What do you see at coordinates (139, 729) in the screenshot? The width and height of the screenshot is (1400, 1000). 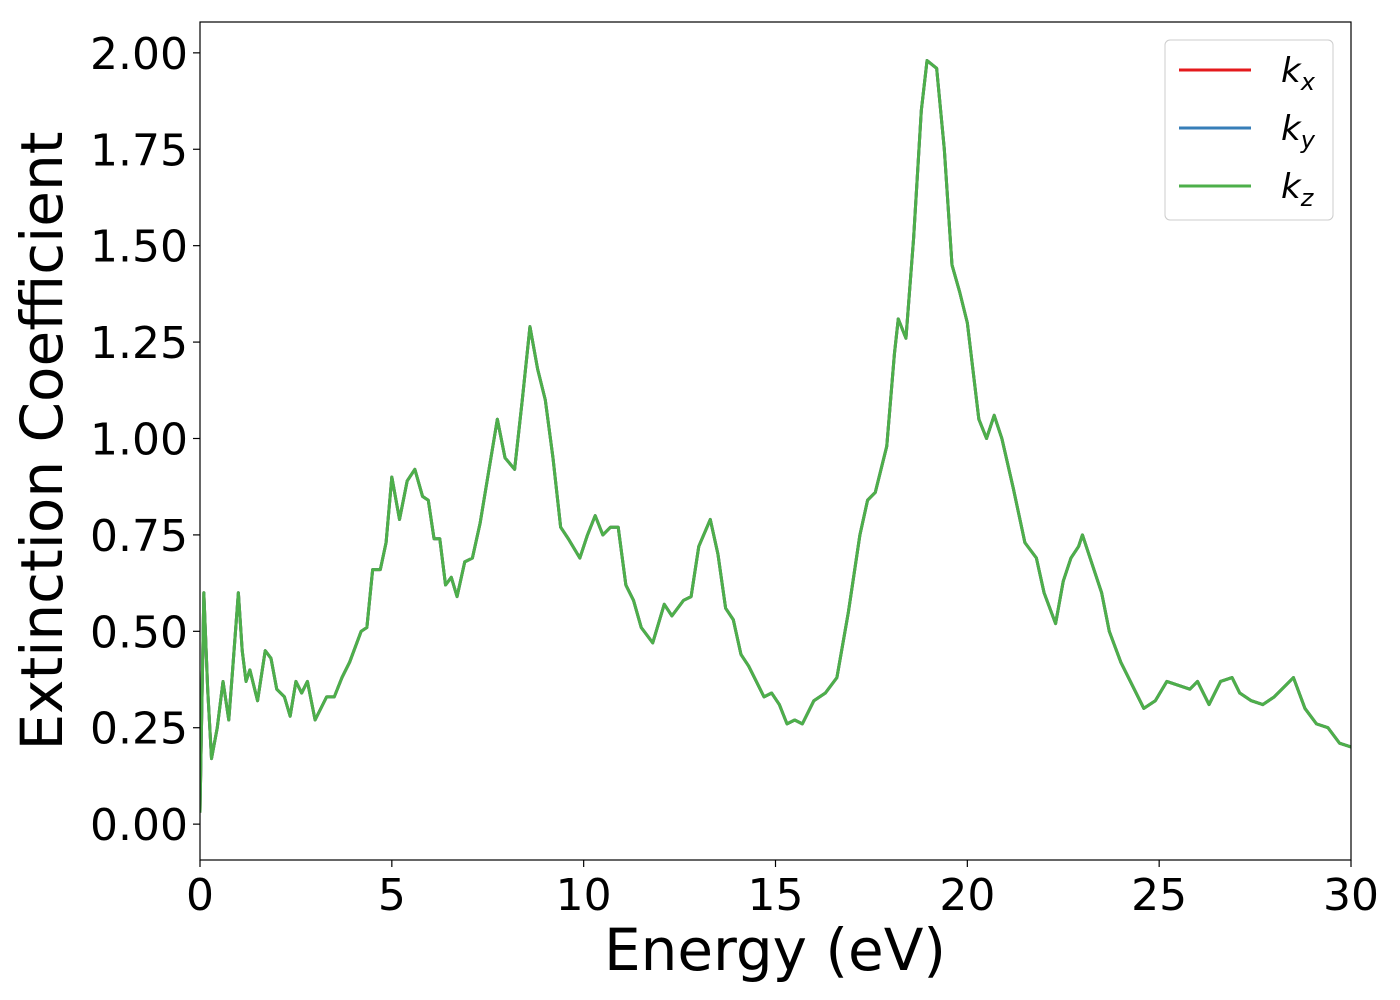 I see `y-tick-label: 0.25` at bounding box center [139, 729].